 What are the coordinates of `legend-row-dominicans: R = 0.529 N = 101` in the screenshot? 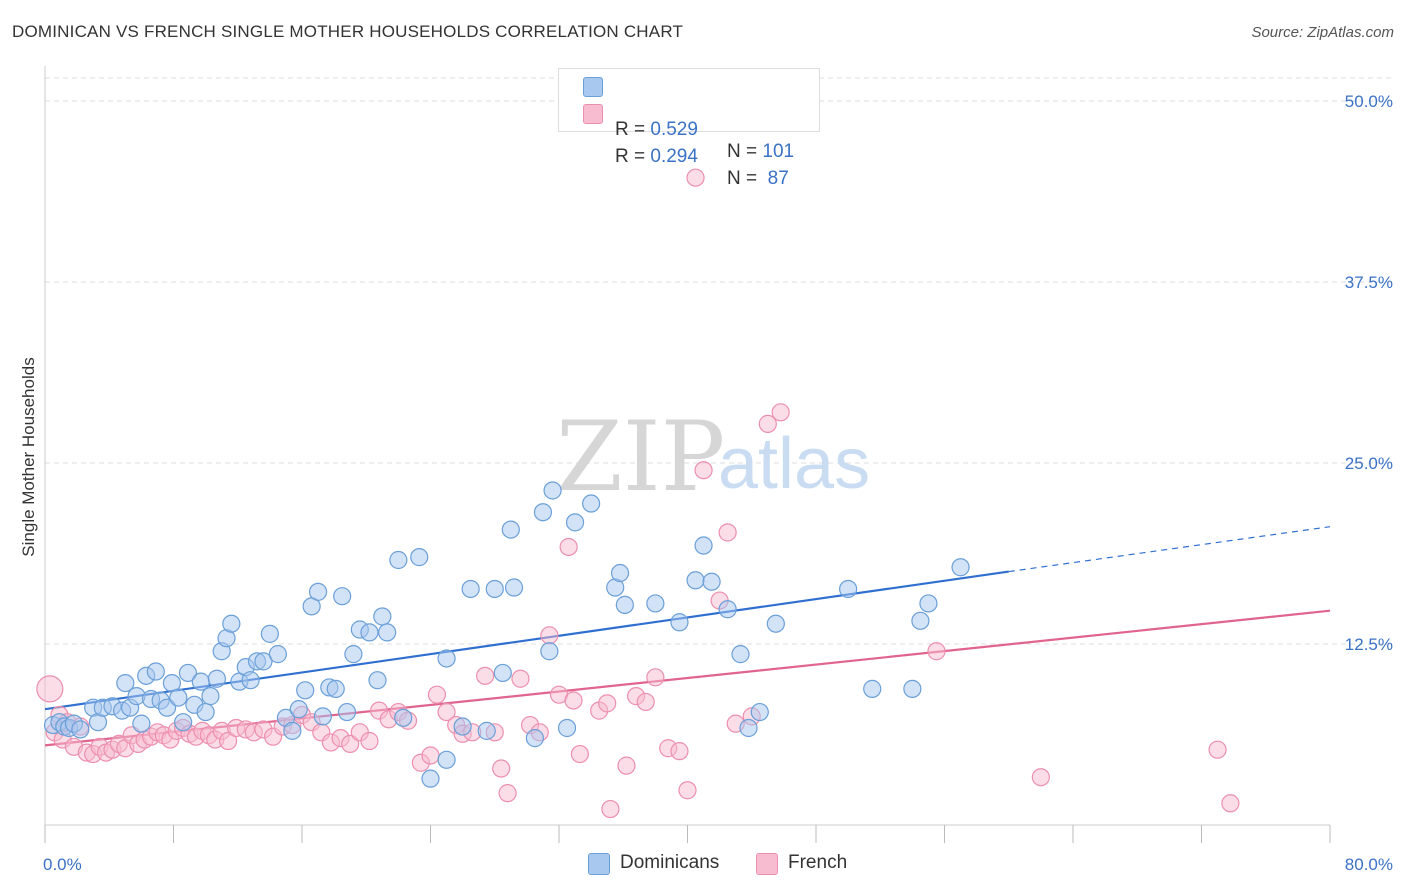 It's located at (688, 118).